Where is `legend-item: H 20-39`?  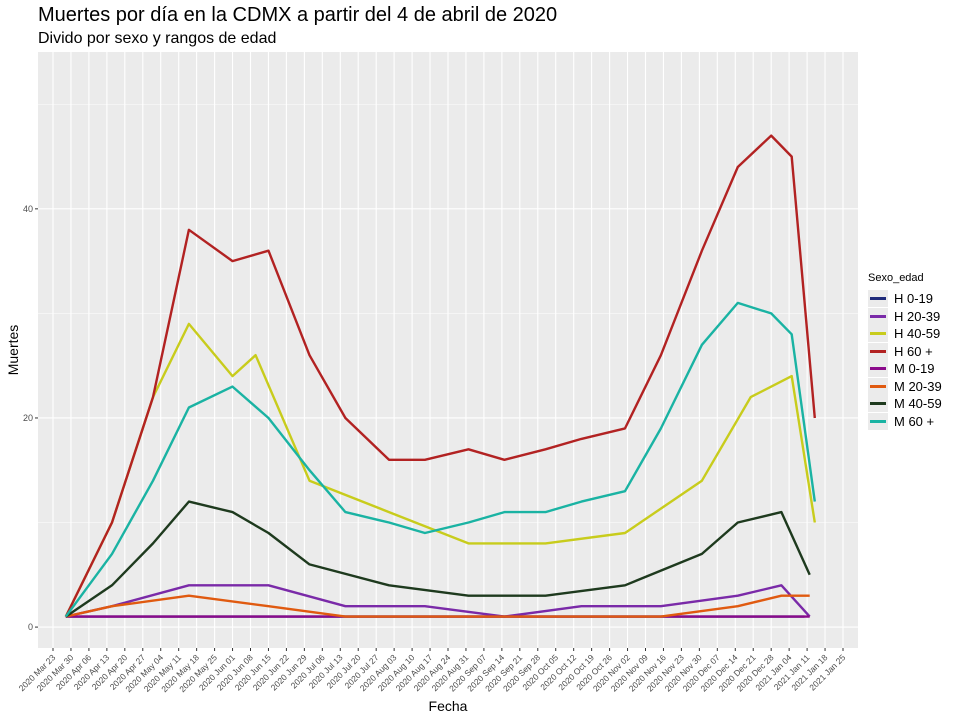 legend-item: H 20-39 is located at coordinates (905, 316).